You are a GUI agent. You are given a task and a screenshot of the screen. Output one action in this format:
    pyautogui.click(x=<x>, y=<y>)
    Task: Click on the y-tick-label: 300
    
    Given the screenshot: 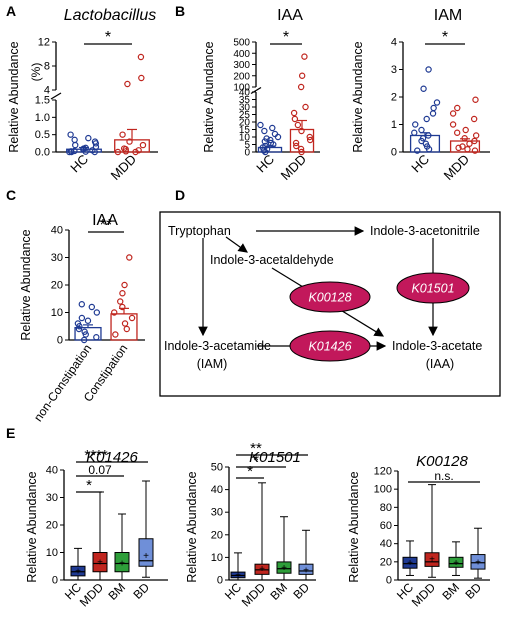 What is the action you would take?
    pyautogui.click(x=241, y=65)
    